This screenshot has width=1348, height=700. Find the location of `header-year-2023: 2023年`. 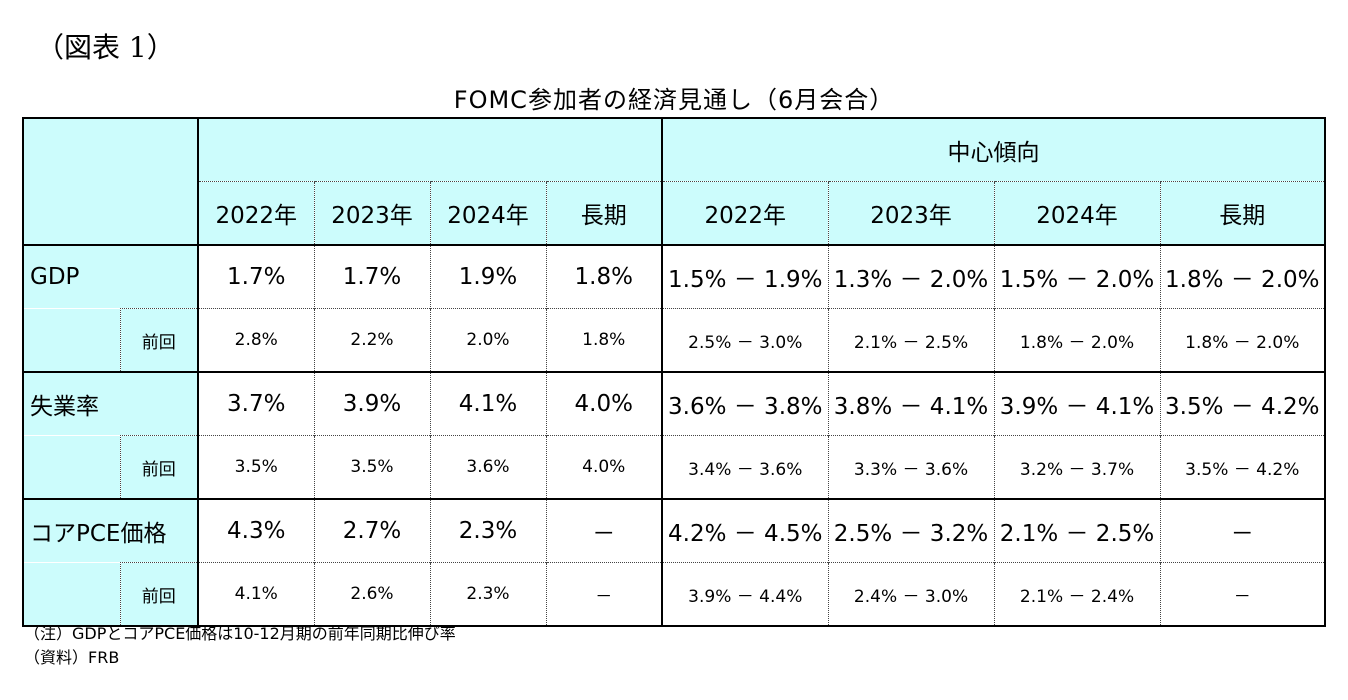

header-year-2023: 2023年 is located at coordinates (371, 213).